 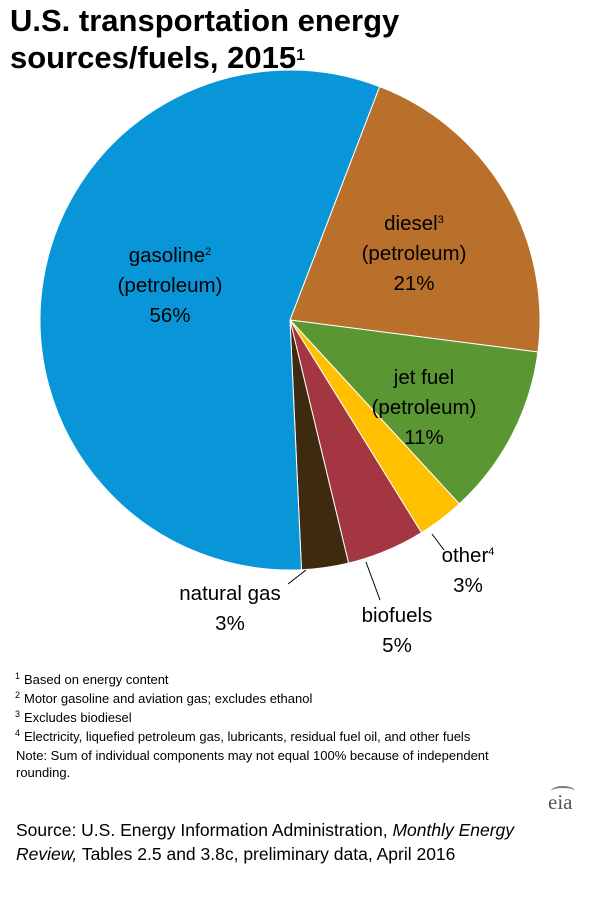 I want to click on logo-swoosh, so click(x=563, y=791).